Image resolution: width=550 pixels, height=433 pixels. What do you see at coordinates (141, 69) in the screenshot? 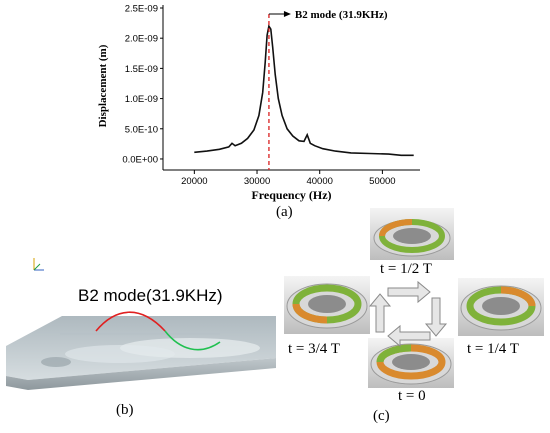
I see `y-tick-label: 1.5E-09` at bounding box center [141, 69].